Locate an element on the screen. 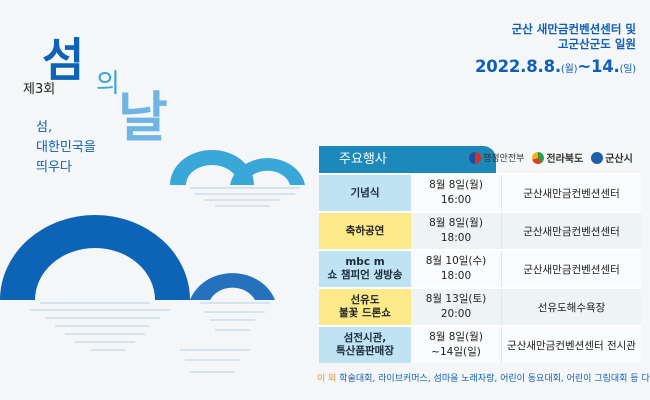  wave-arch-blue is located at coordinates (212, 167).